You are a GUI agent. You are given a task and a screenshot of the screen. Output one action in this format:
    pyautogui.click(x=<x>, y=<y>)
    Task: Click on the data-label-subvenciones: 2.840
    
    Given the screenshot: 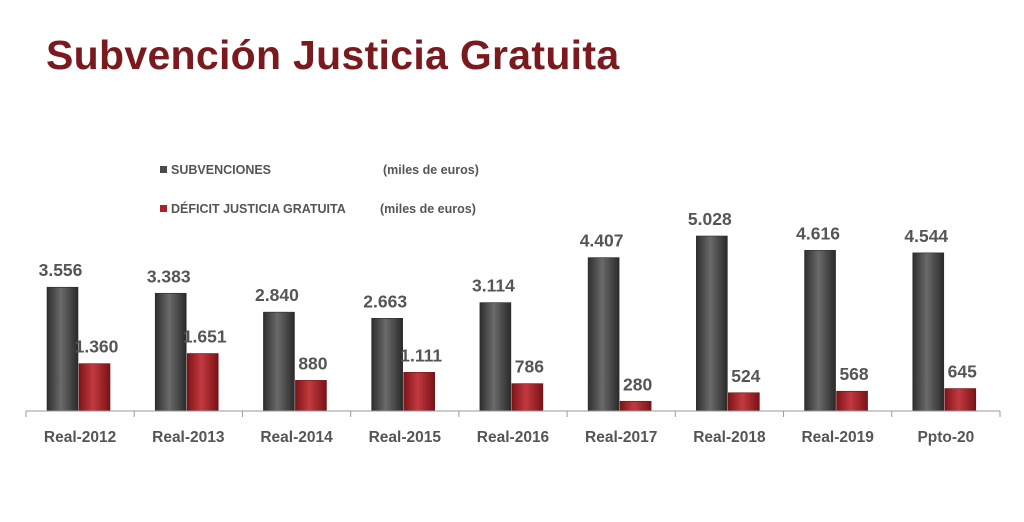 What is the action you would take?
    pyautogui.click(x=277, y=295)
    